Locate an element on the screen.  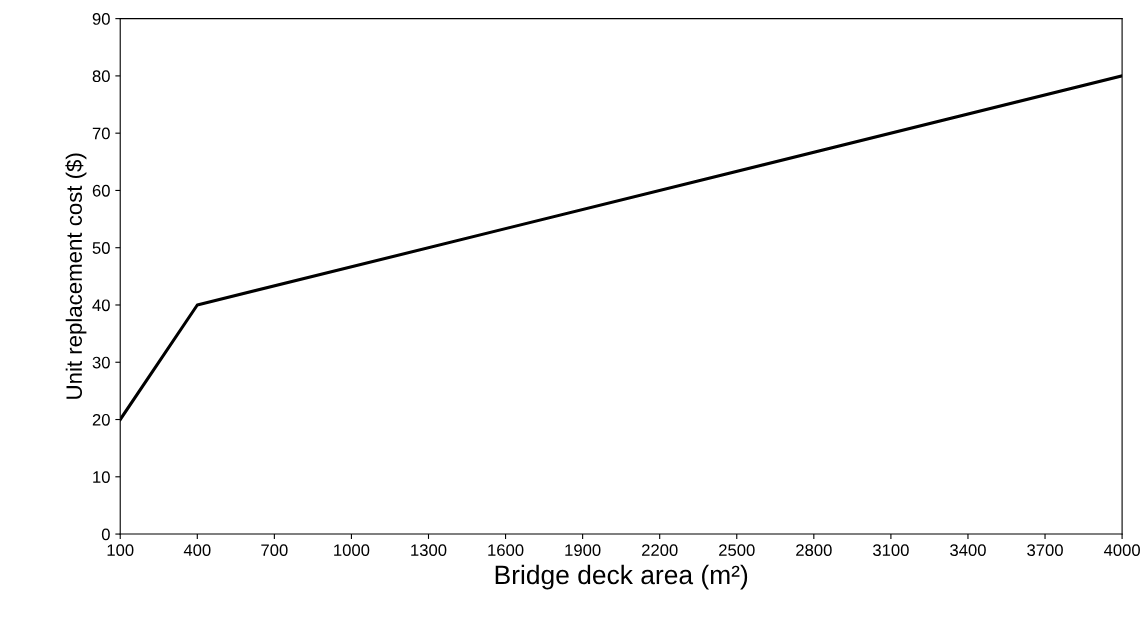
x-tick-label: 3400 is located at coordinates (968, 550).